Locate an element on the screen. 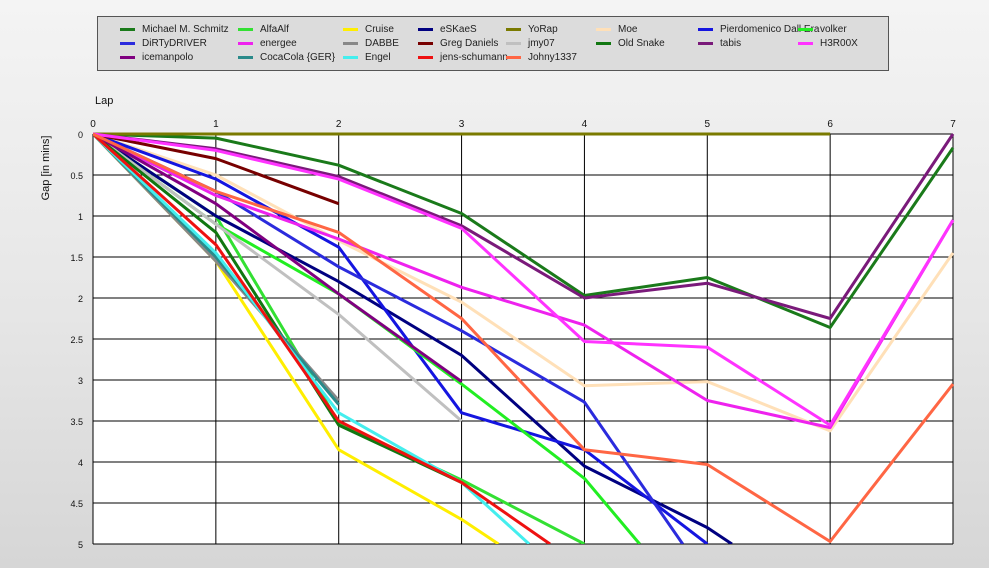 This screenshot has height=568, width=989. legend-label: DABBE is located at coordinates (382, 43).